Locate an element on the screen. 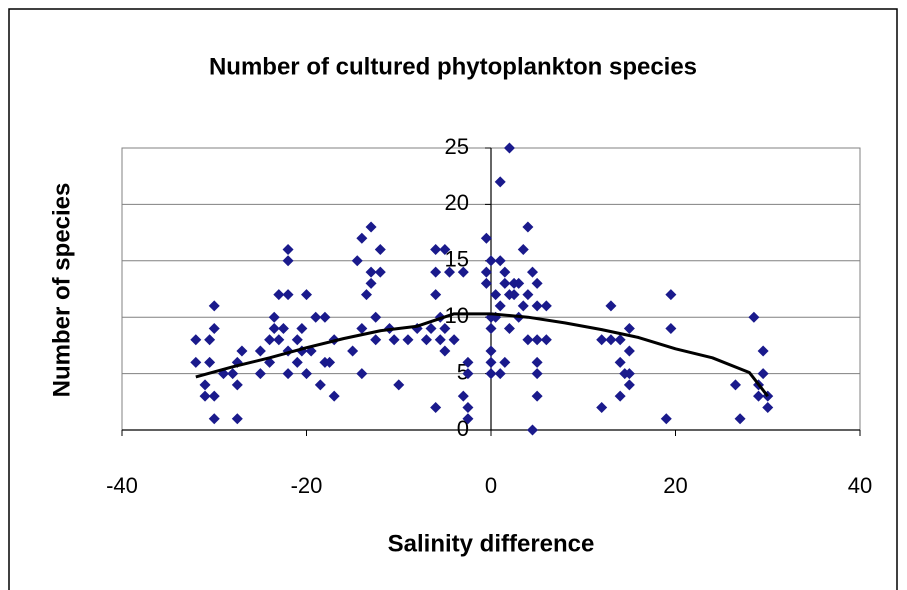  y-tick-label: 25 is located at coordinates (457, 146).